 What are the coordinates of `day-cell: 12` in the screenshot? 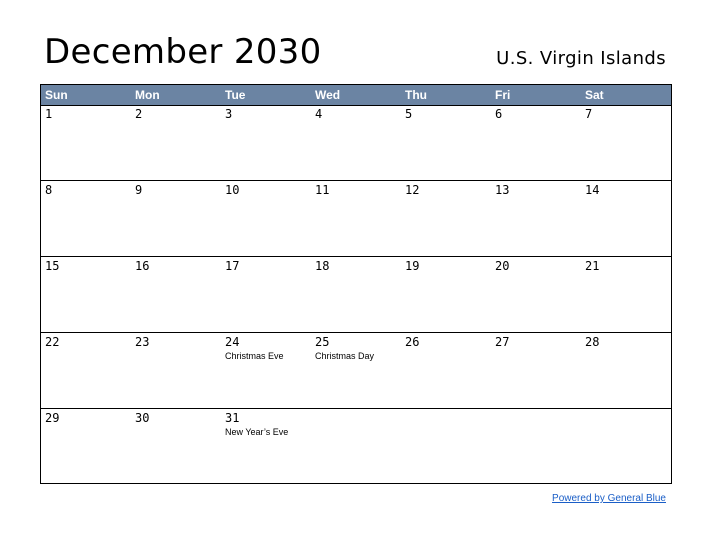 It's located at (446, 218).